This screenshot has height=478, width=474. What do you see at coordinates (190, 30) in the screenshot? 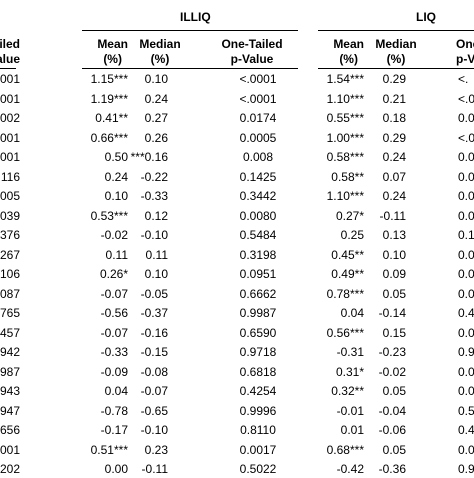
I see `group-rule-illiq` at bounding box center [190, 30].